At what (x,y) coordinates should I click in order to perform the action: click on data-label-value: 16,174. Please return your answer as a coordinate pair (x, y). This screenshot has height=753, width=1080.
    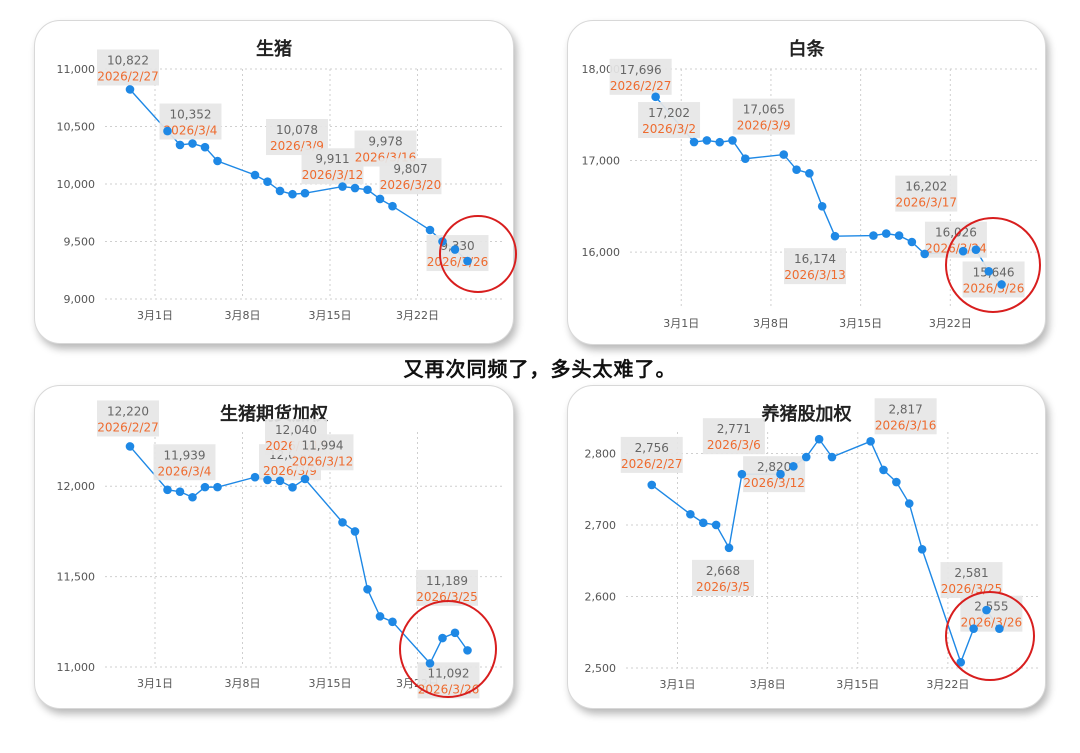
    Looking at the image, I should click on (815, 259).